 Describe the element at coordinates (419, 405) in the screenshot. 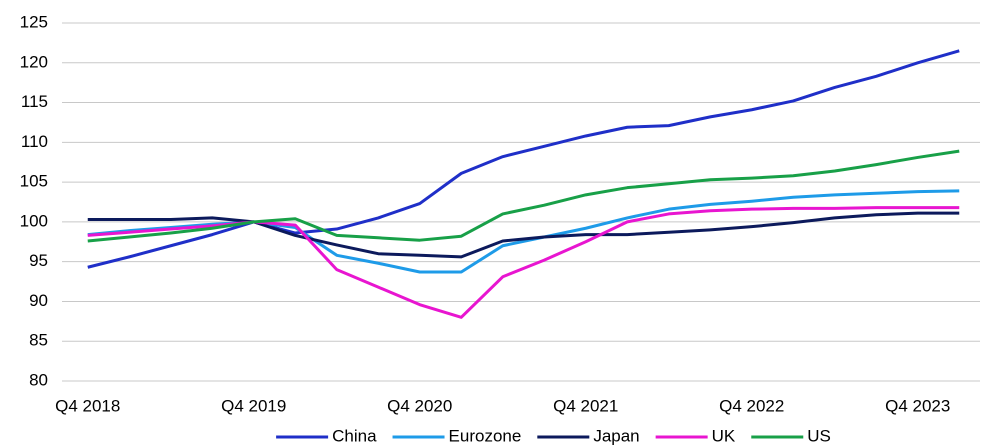

I see `x-tick-label: Q4 2020` at that location.